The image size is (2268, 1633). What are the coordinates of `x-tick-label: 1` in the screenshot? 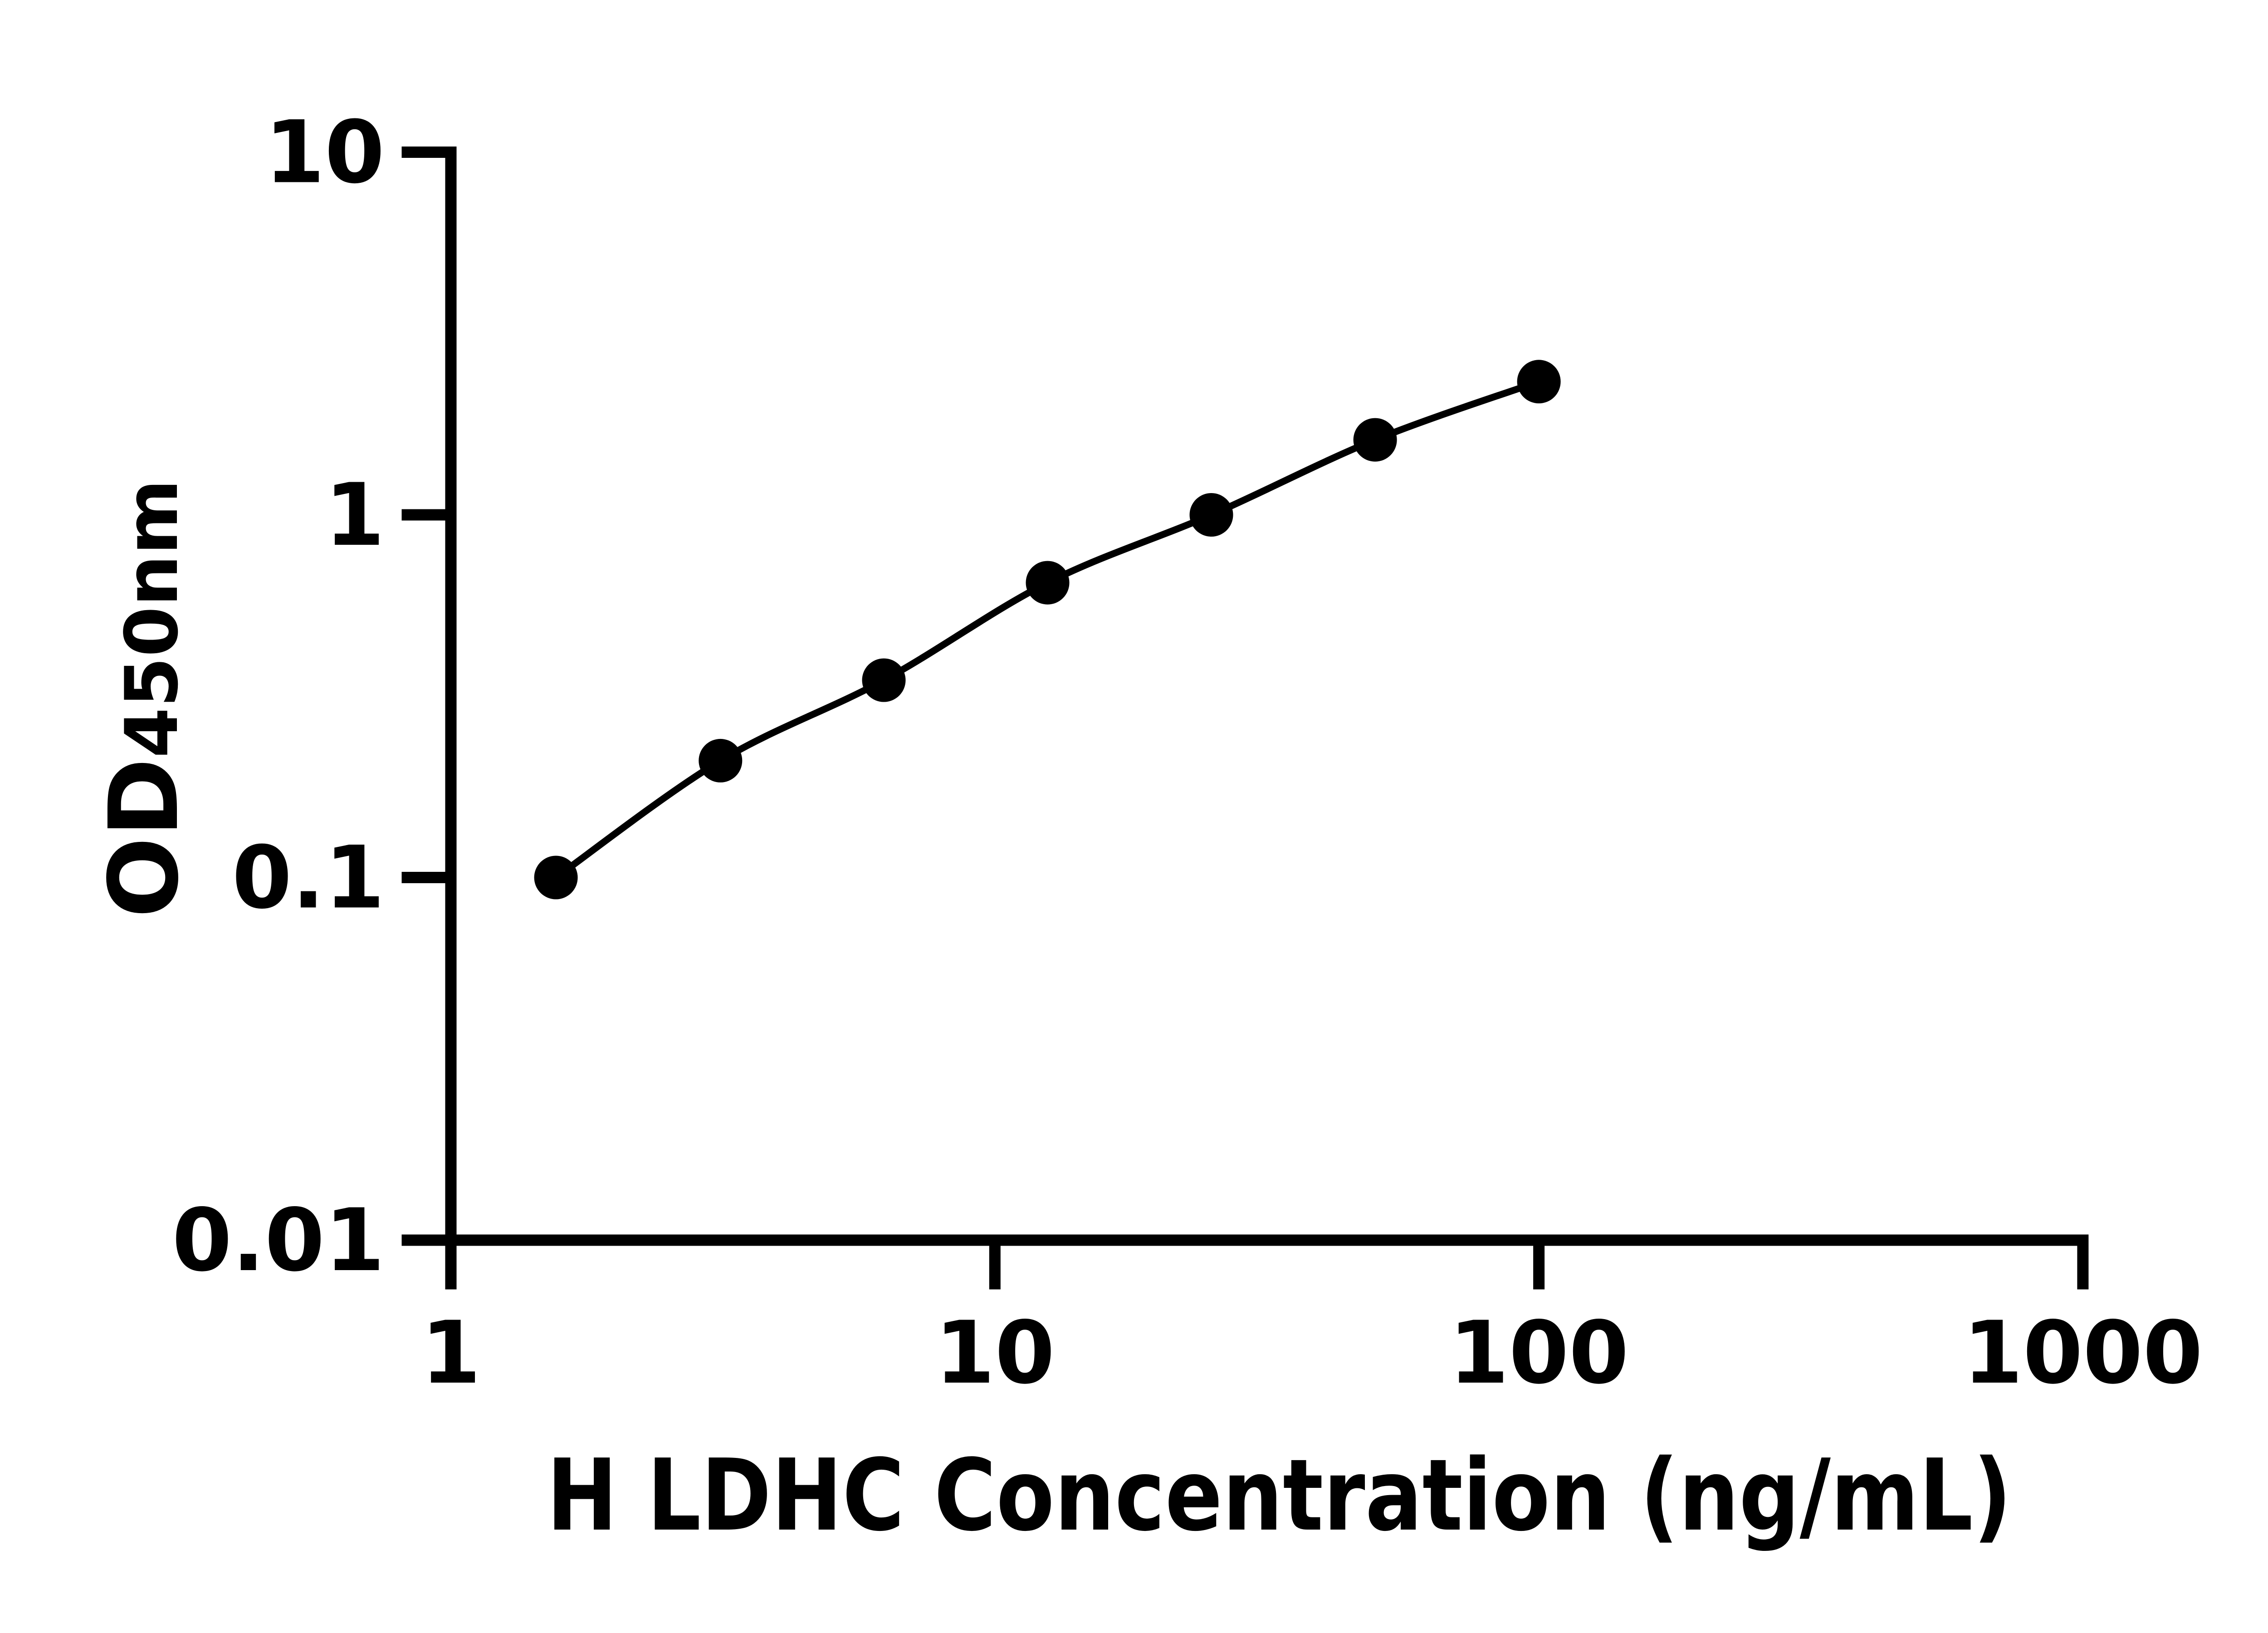 It's located at (451, 1353).